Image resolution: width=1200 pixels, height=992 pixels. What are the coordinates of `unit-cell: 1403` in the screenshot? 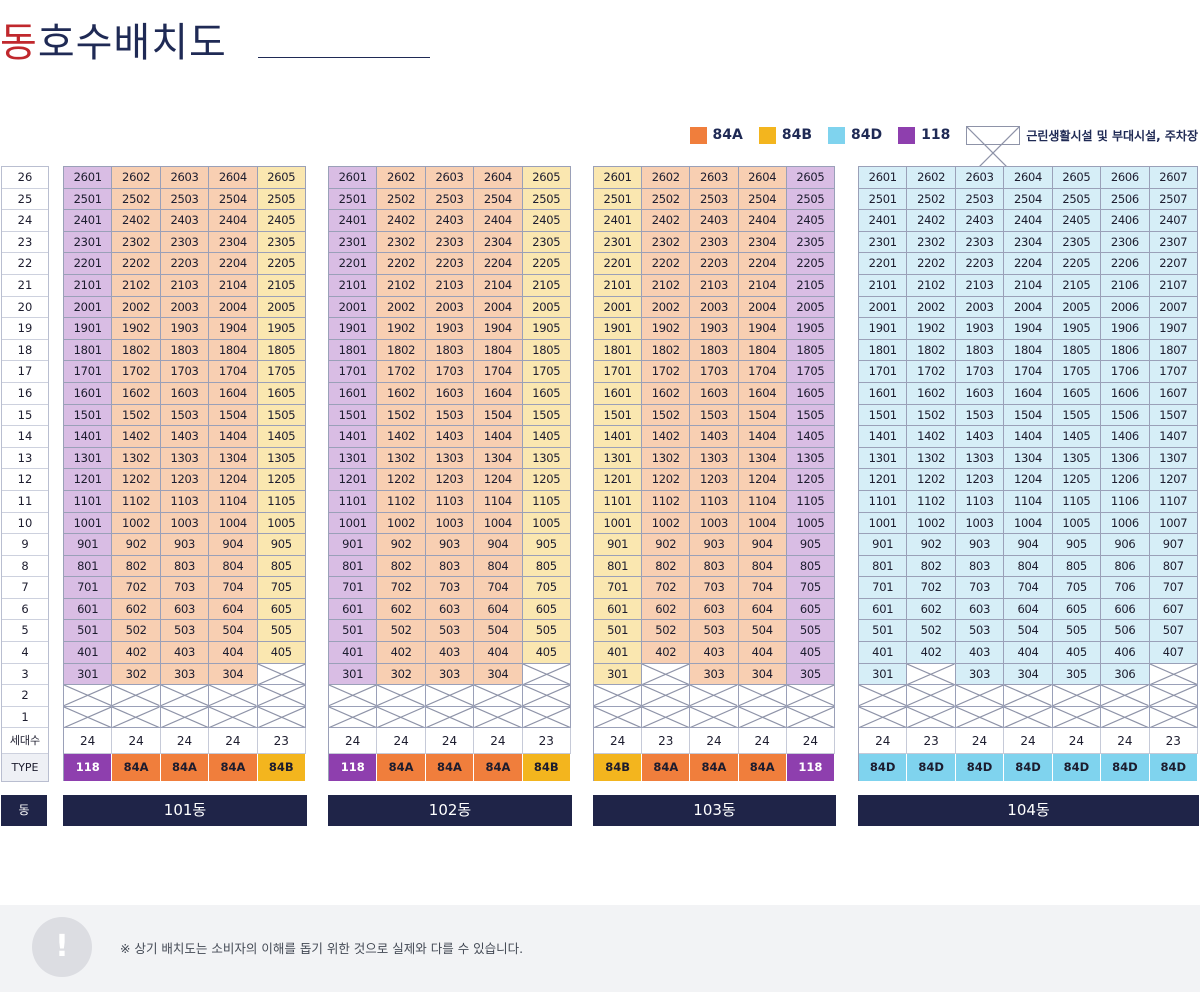 It's located at (980, 437).